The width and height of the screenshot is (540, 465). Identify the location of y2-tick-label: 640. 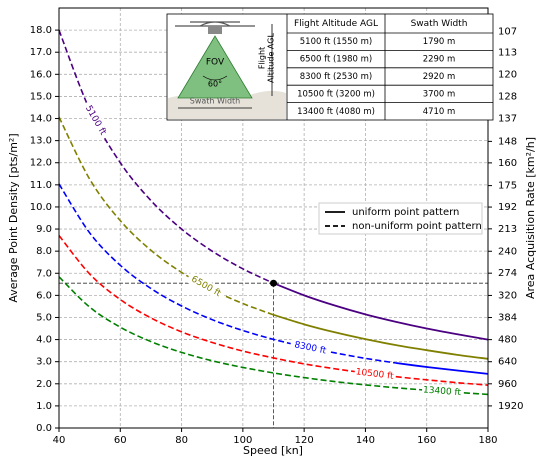
(507, 362).